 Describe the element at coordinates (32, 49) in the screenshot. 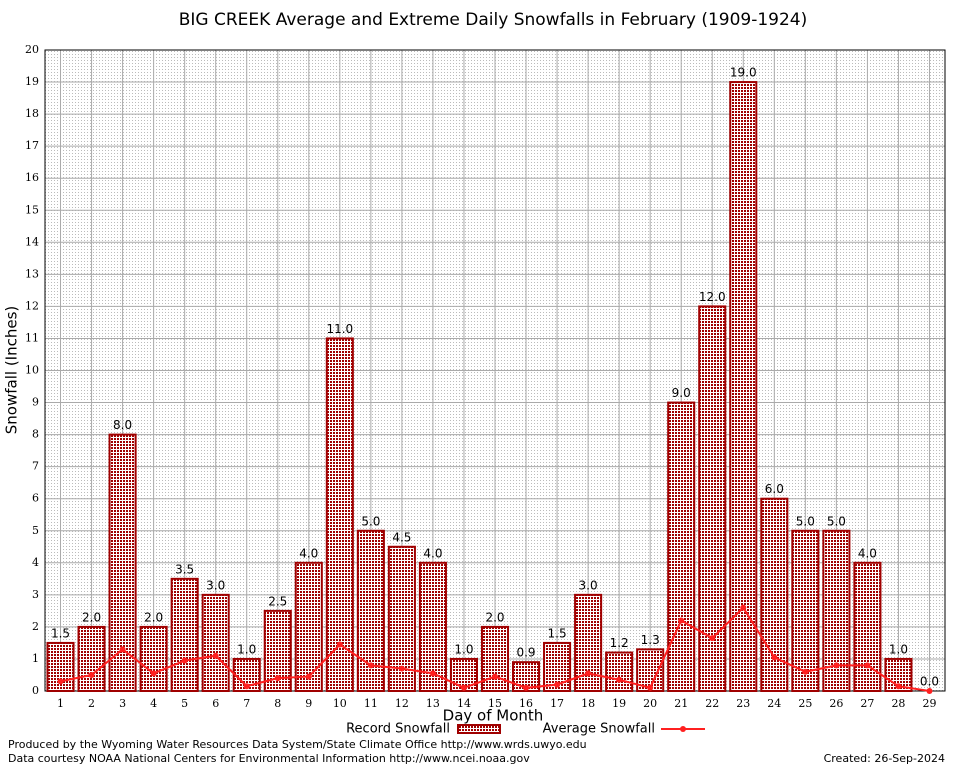

I see `y-tick-label: 20` at that location.